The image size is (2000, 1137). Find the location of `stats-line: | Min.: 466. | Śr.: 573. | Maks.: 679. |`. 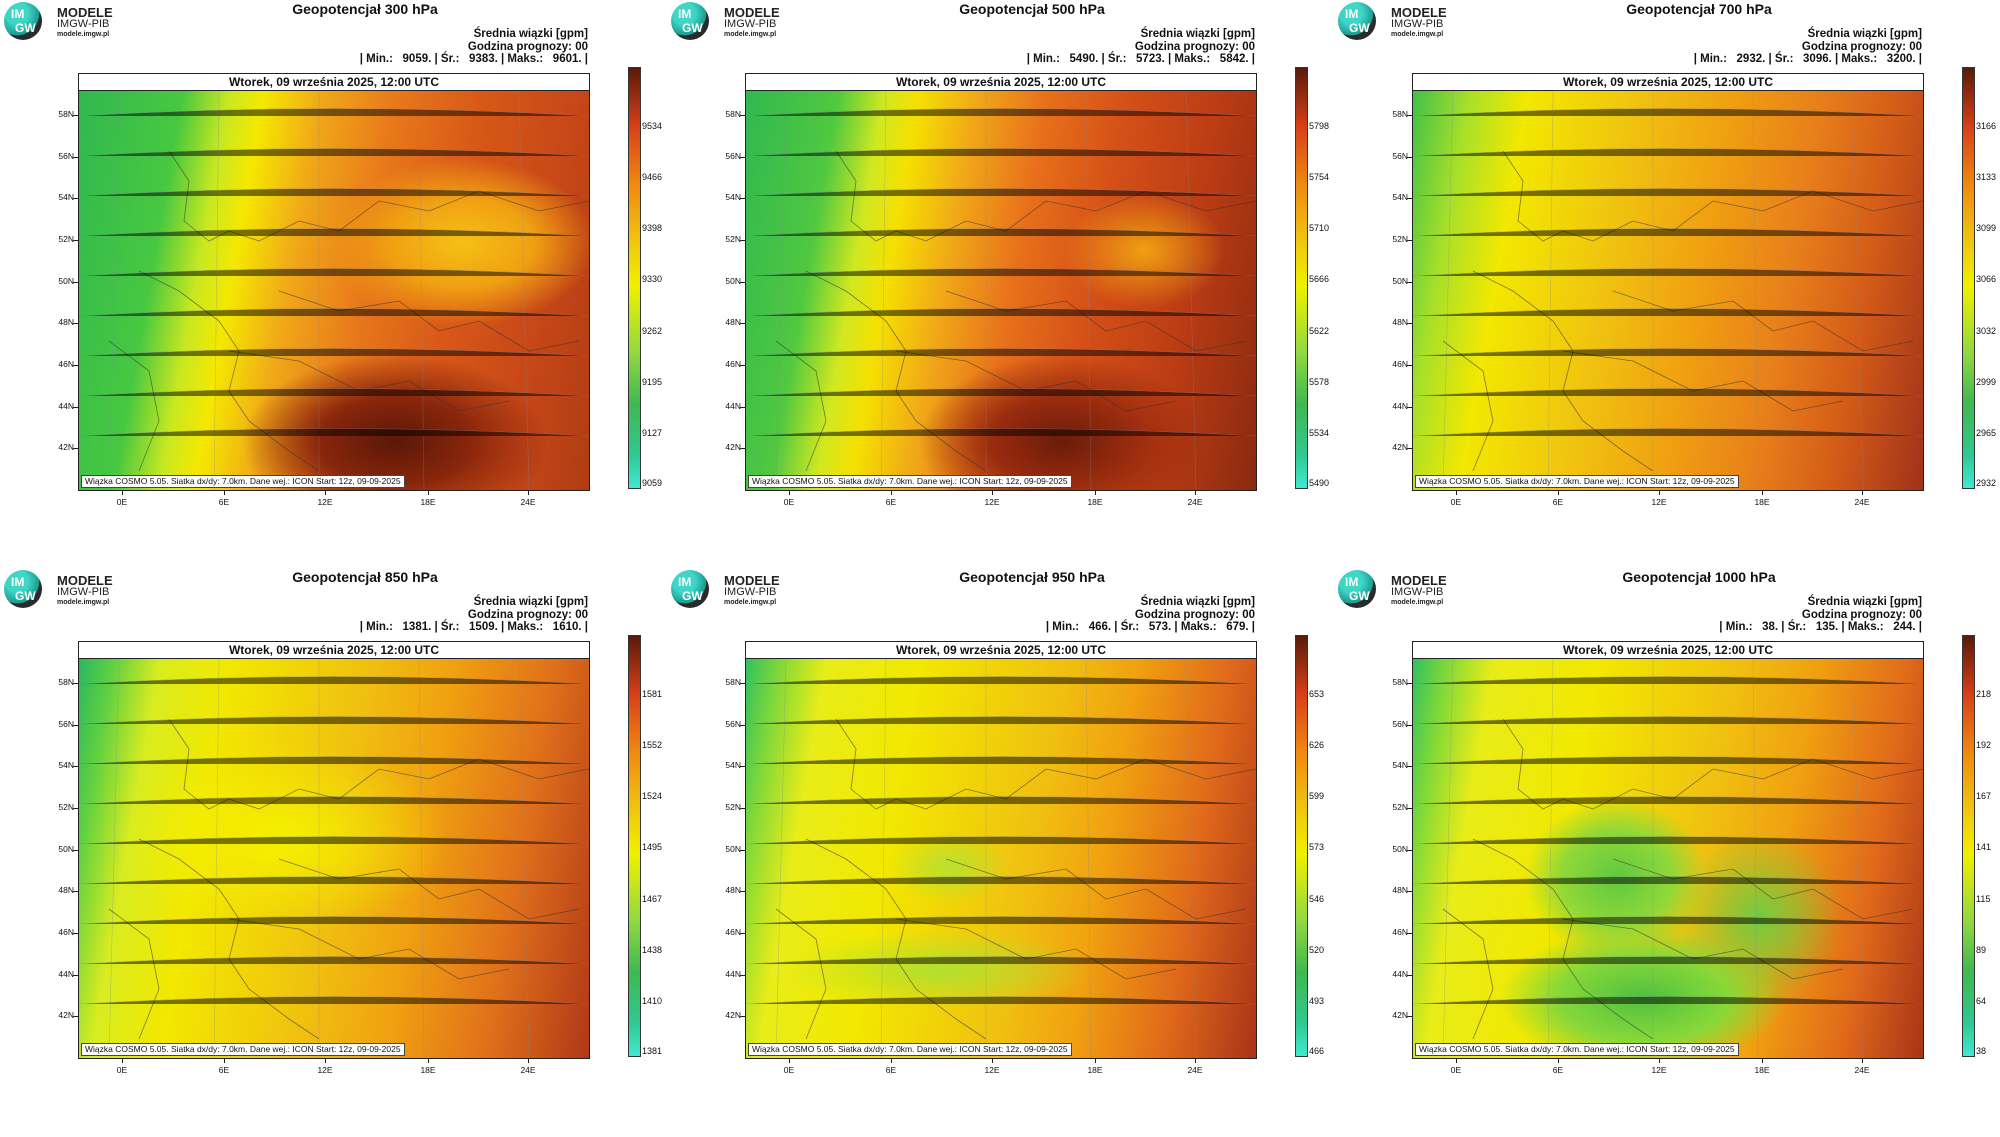

stats-line: | Min.: 466. | Śr.: 573. | Maks.: 679. | is located at coordinates (1150, 627).